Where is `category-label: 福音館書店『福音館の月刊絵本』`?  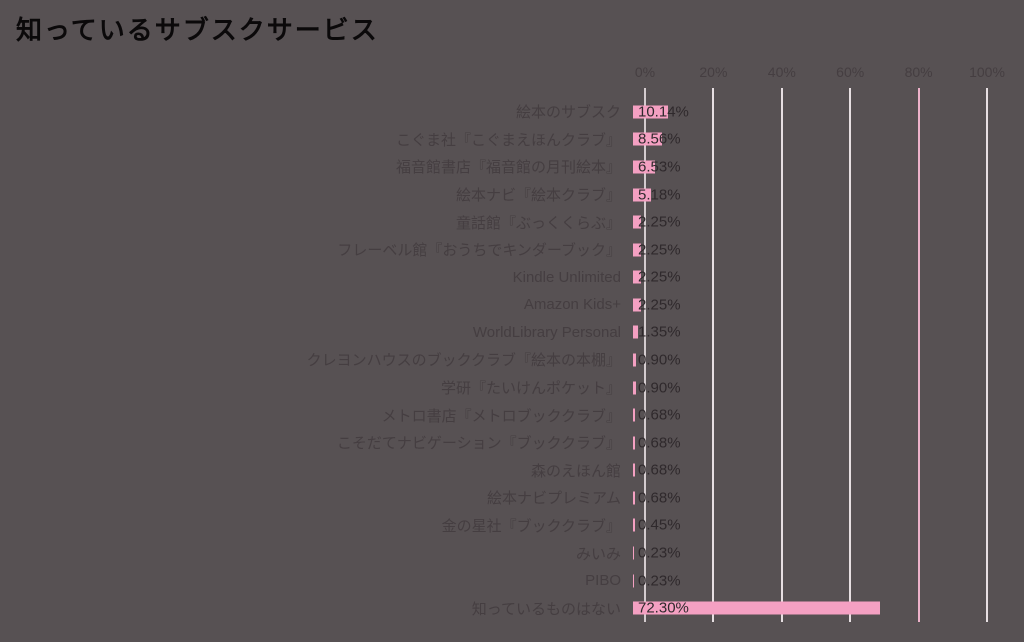
category-label: 福音館書店『福音館の月刊絵本』 is located at coordinates (508, 168).